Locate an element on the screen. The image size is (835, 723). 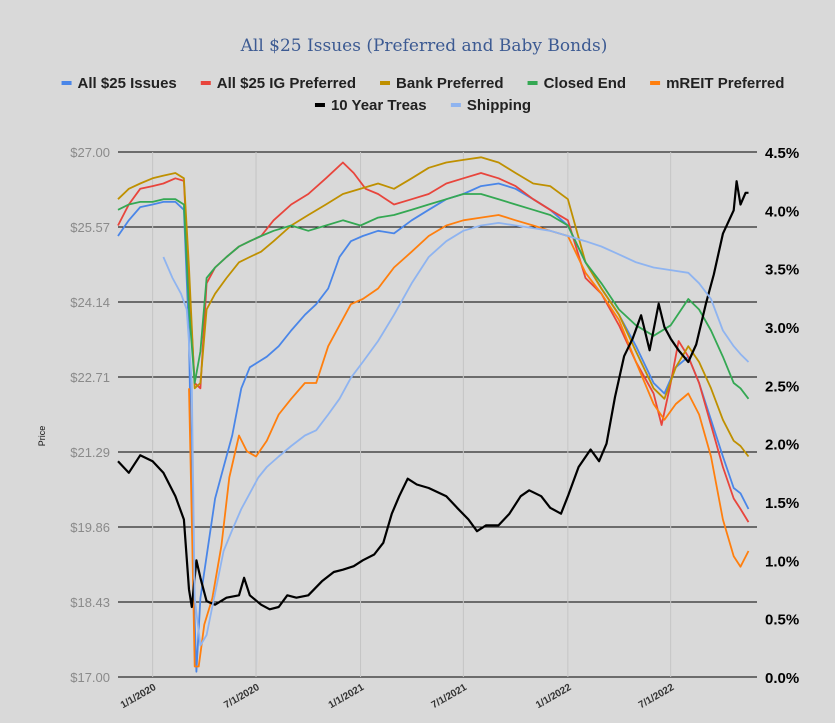
y-tick-label-right: 2.0% is located at coordinates (782, 445).